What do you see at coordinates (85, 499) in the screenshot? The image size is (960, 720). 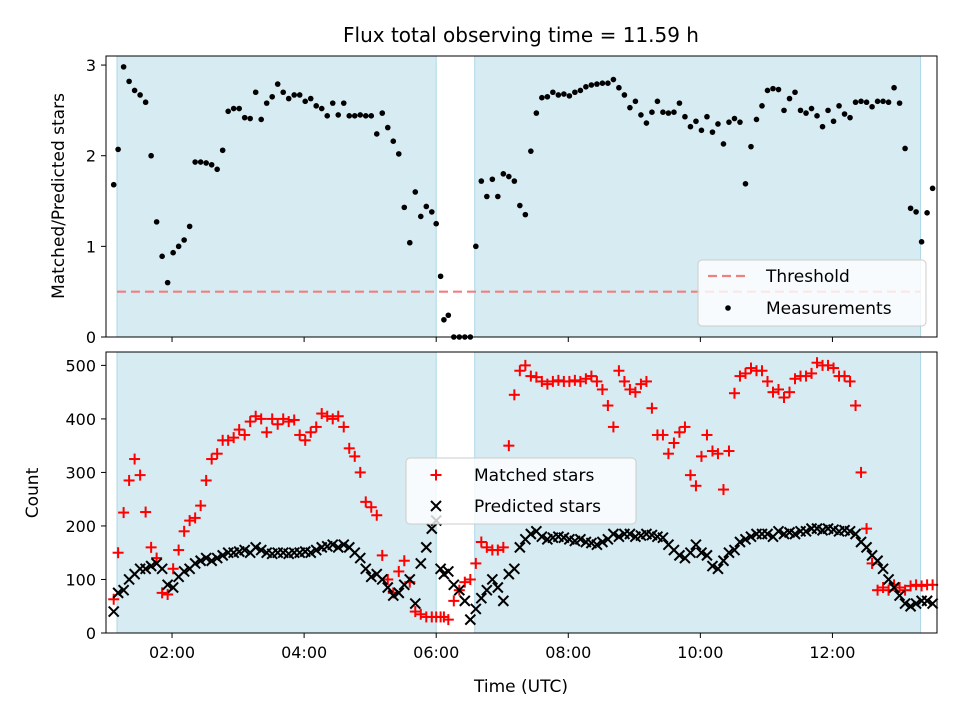 I see `bottom-y-ticks: 0 100 200 300 400 500` at bounding box center [85, 499].